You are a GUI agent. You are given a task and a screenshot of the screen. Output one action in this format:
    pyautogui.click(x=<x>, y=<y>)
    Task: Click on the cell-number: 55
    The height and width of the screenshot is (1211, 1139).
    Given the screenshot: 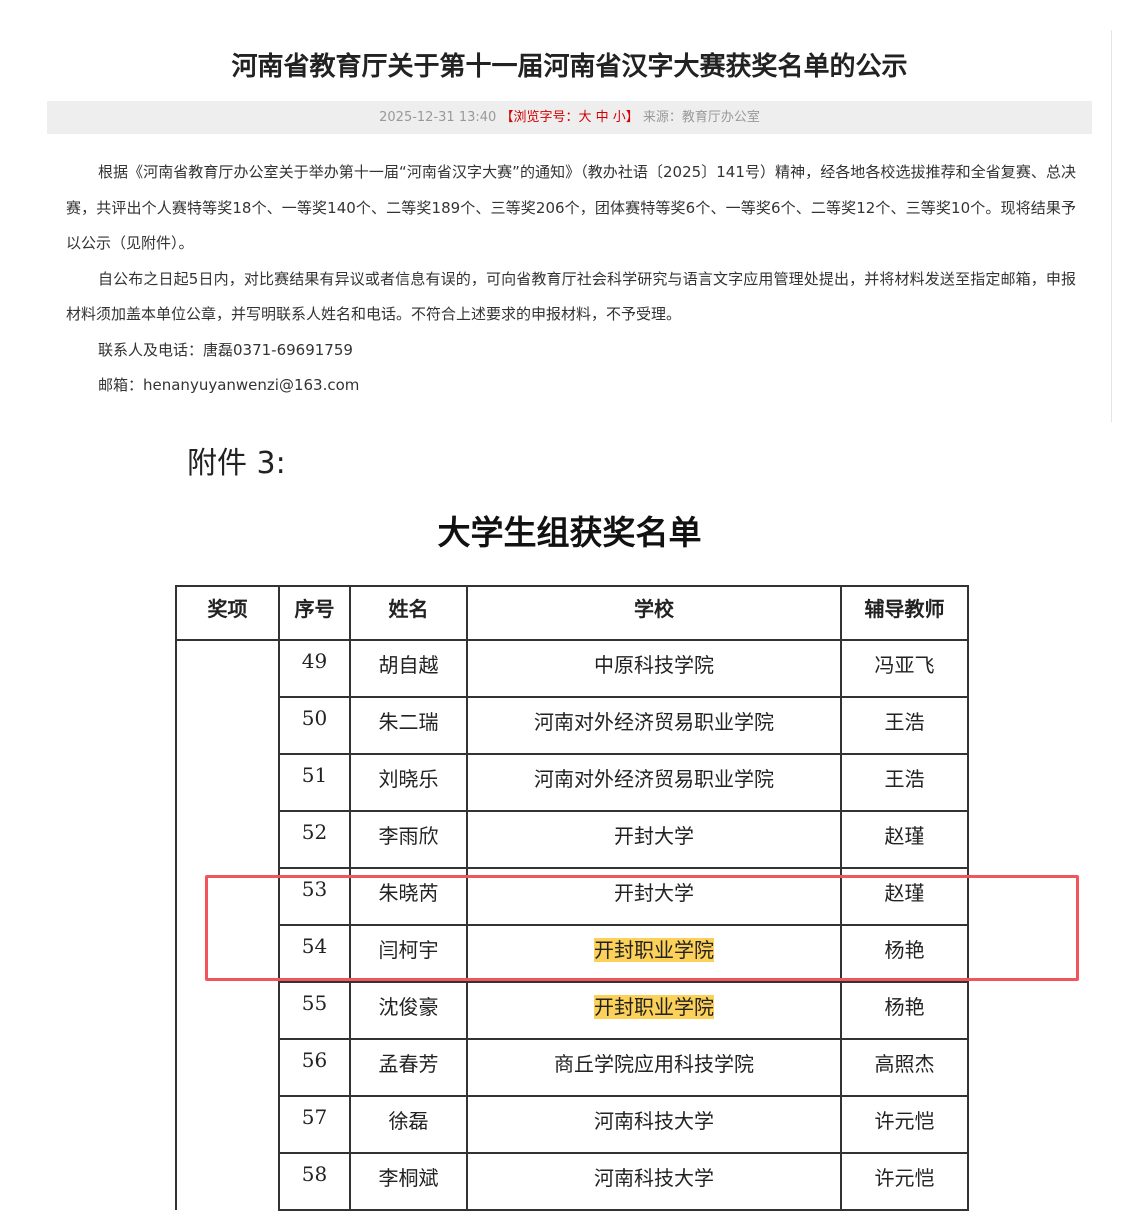 What is the action you would take?
    pyautogui.click(x=314, y=1010)
    